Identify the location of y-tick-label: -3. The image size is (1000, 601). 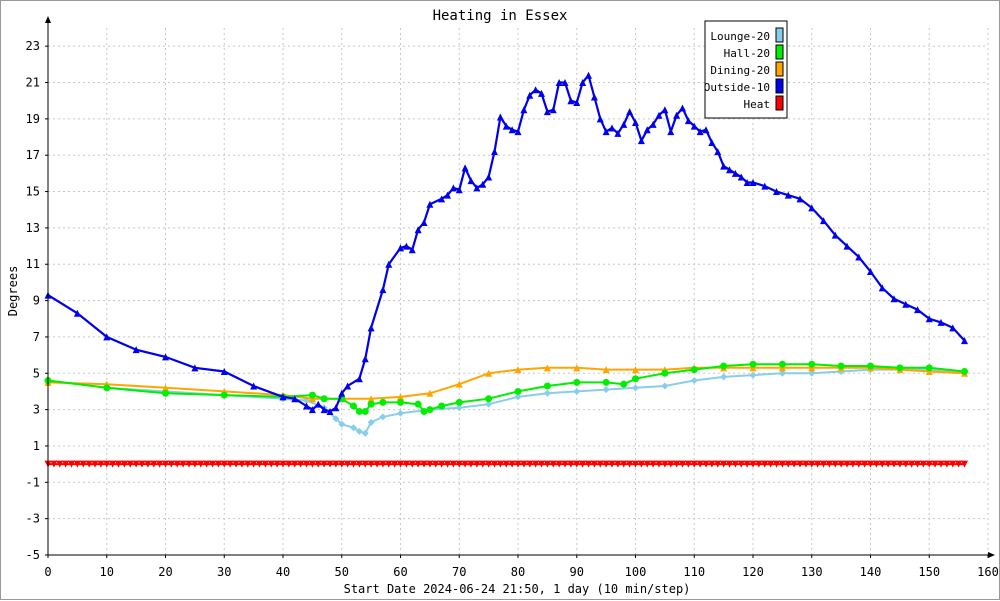
(33, 519).